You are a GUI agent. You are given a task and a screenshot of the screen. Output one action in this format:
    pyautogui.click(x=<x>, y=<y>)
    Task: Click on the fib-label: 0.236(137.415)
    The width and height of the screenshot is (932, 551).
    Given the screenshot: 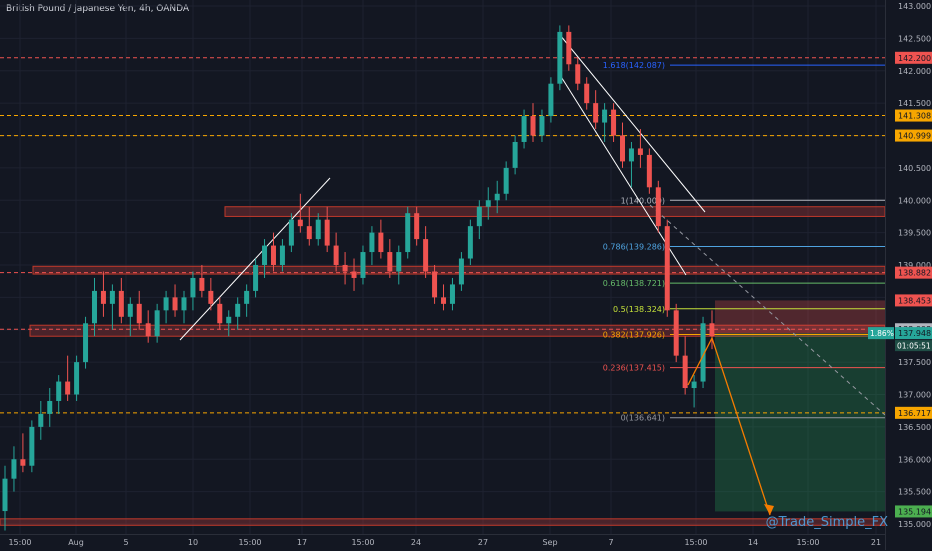 What is the action you would take?
    pyautogui.click(x=634, y=368)
    